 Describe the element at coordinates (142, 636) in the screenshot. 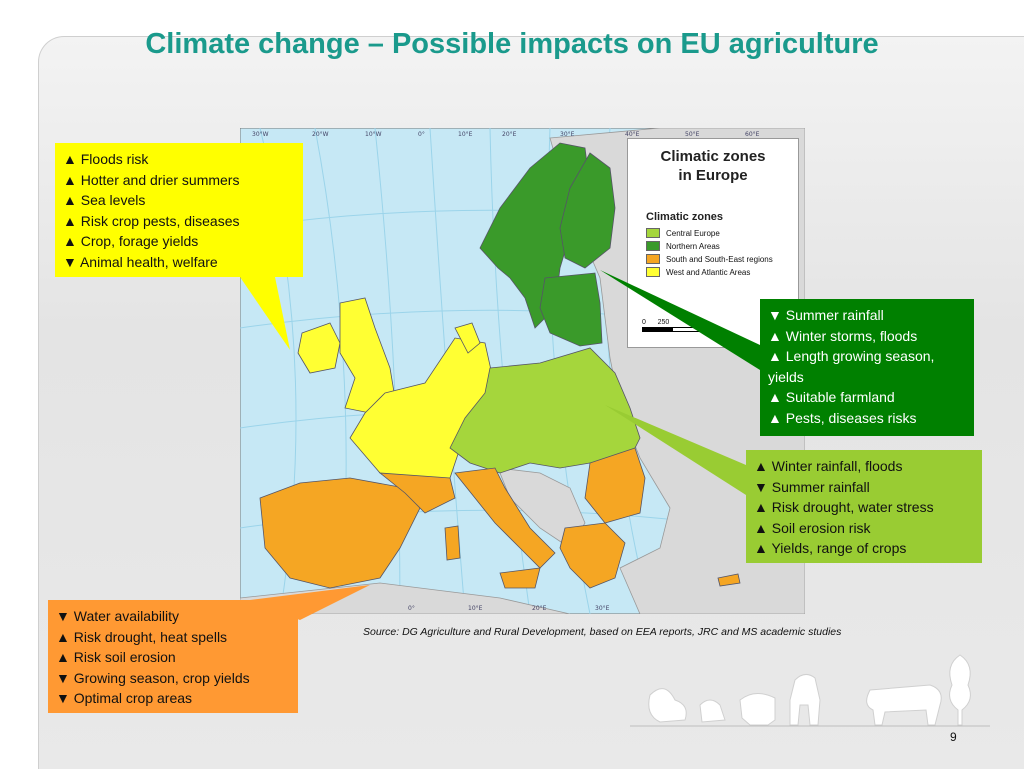

I see `callout-line: ▲ Risk drought, heat spells` at that location.